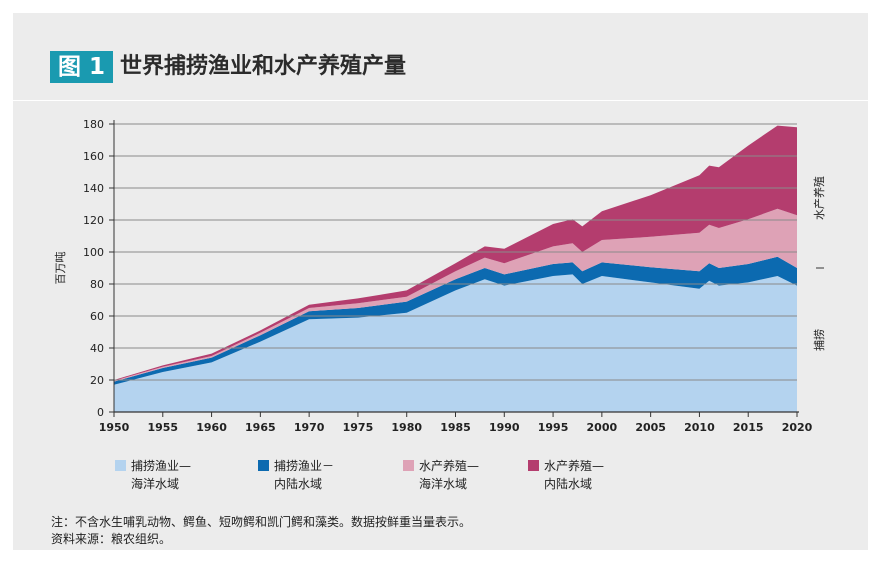 The height and width of the screenshot is (563, 873). Describe the element at coordinates (819, 340) in the screenshot. I see `right-label-capture: 捕捞` at that location.